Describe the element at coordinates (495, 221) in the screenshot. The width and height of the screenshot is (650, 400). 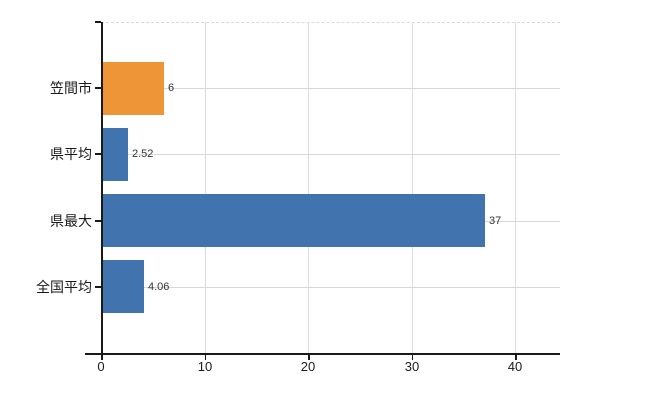
I see `bar-value-label-2: 37` at that location.